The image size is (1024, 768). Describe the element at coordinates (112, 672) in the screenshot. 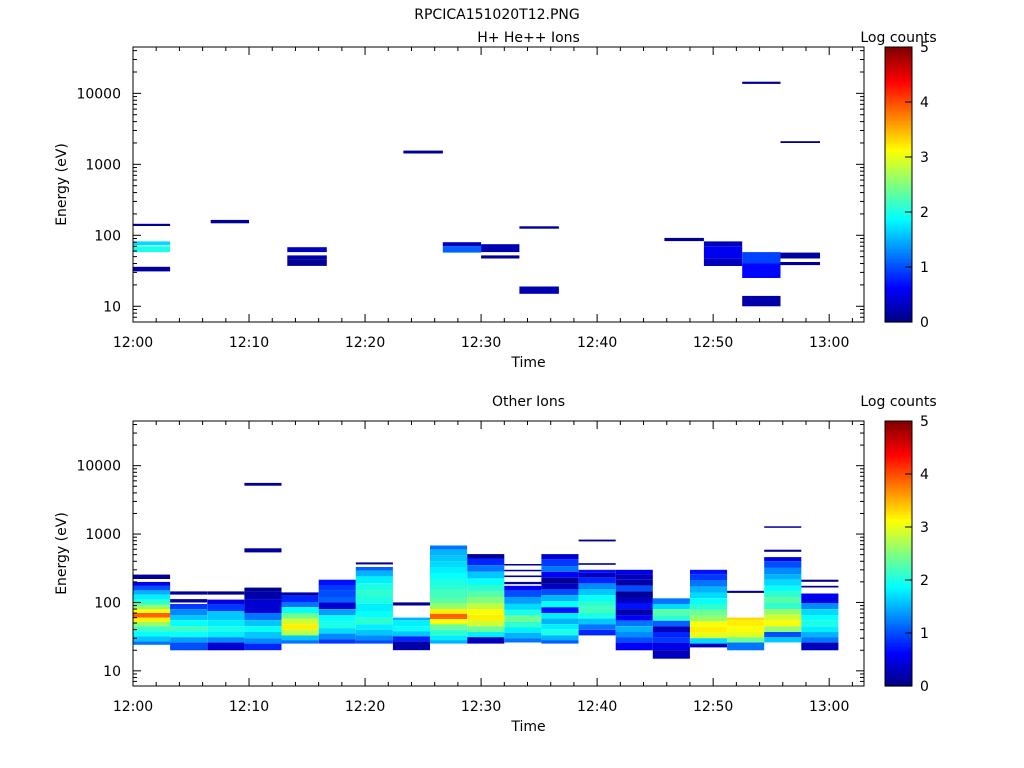

I see `y-tick-label: 10` at that location.